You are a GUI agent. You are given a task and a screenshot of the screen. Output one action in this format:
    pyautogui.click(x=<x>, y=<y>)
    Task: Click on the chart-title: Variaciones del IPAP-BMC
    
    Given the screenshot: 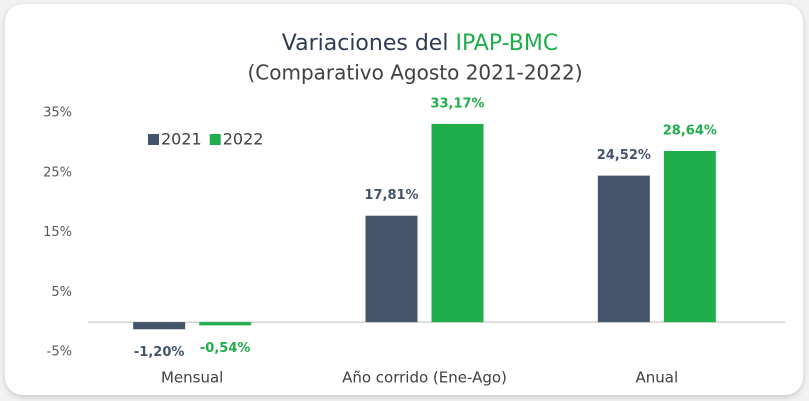 What is the action you would take?
    pyautogui.click(x=420, y=43)
    